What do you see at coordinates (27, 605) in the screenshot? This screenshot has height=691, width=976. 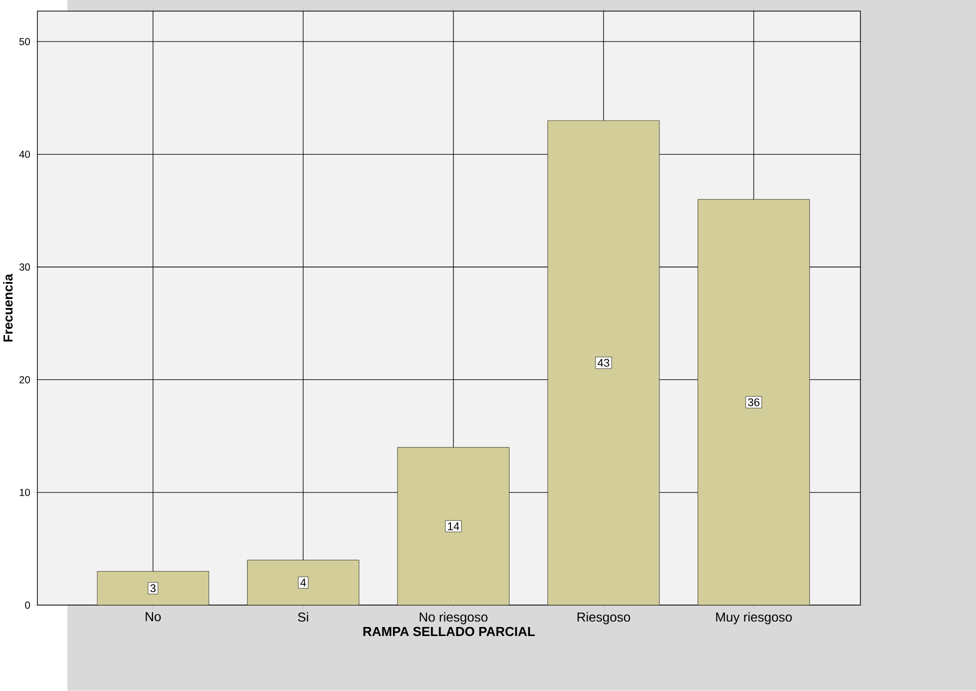 I see `y-tick-label: 0` at bounding box center [27, 605].